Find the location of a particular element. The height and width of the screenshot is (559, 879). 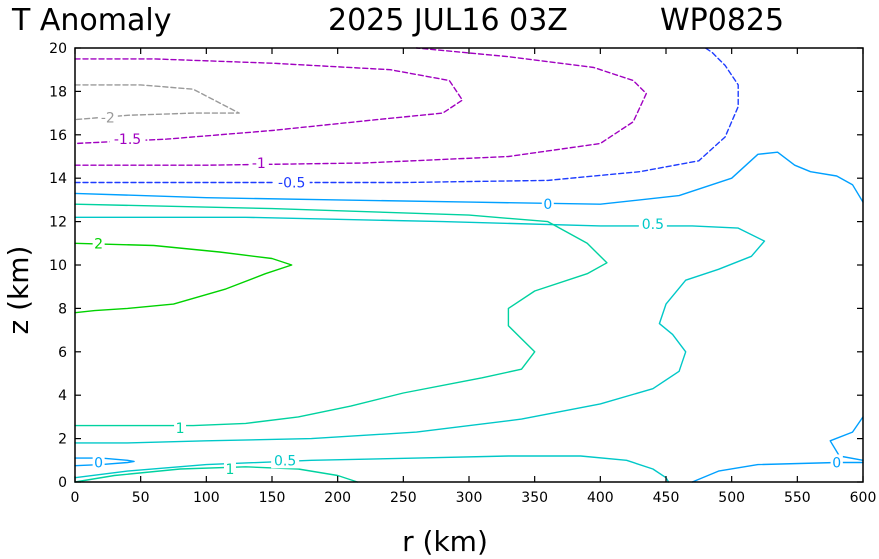

contour-label: -1 is located at coordinates (259, 164).